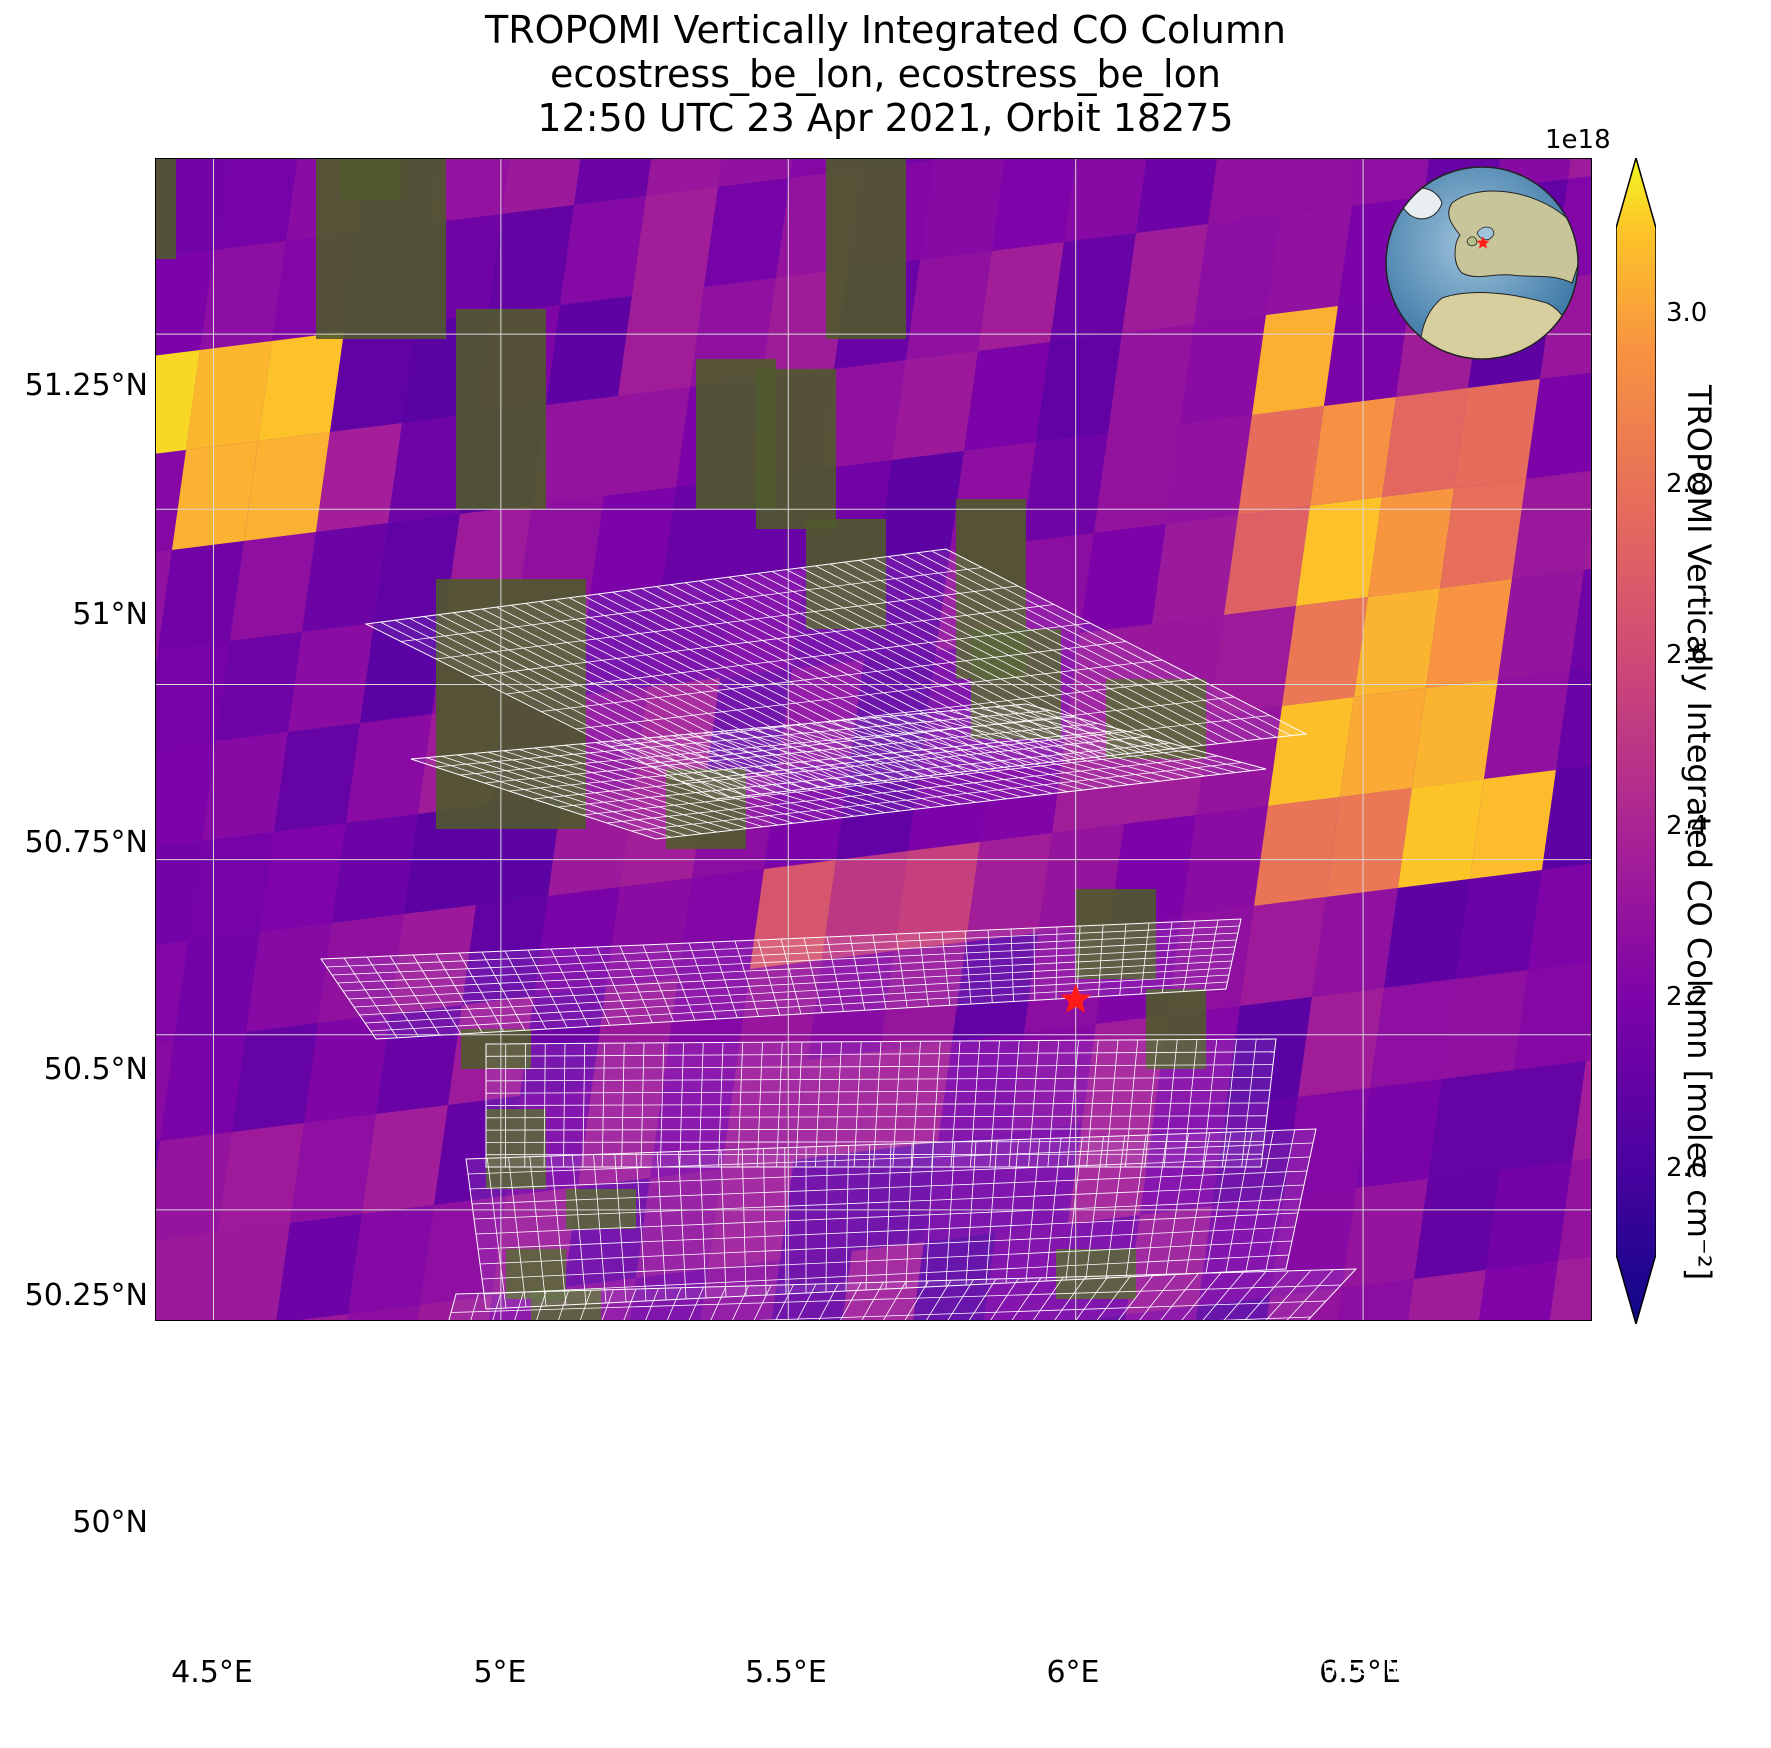  I want to click on title-line-1: TROPOMI Vertically Integrated CO Column, so click(885, 30).